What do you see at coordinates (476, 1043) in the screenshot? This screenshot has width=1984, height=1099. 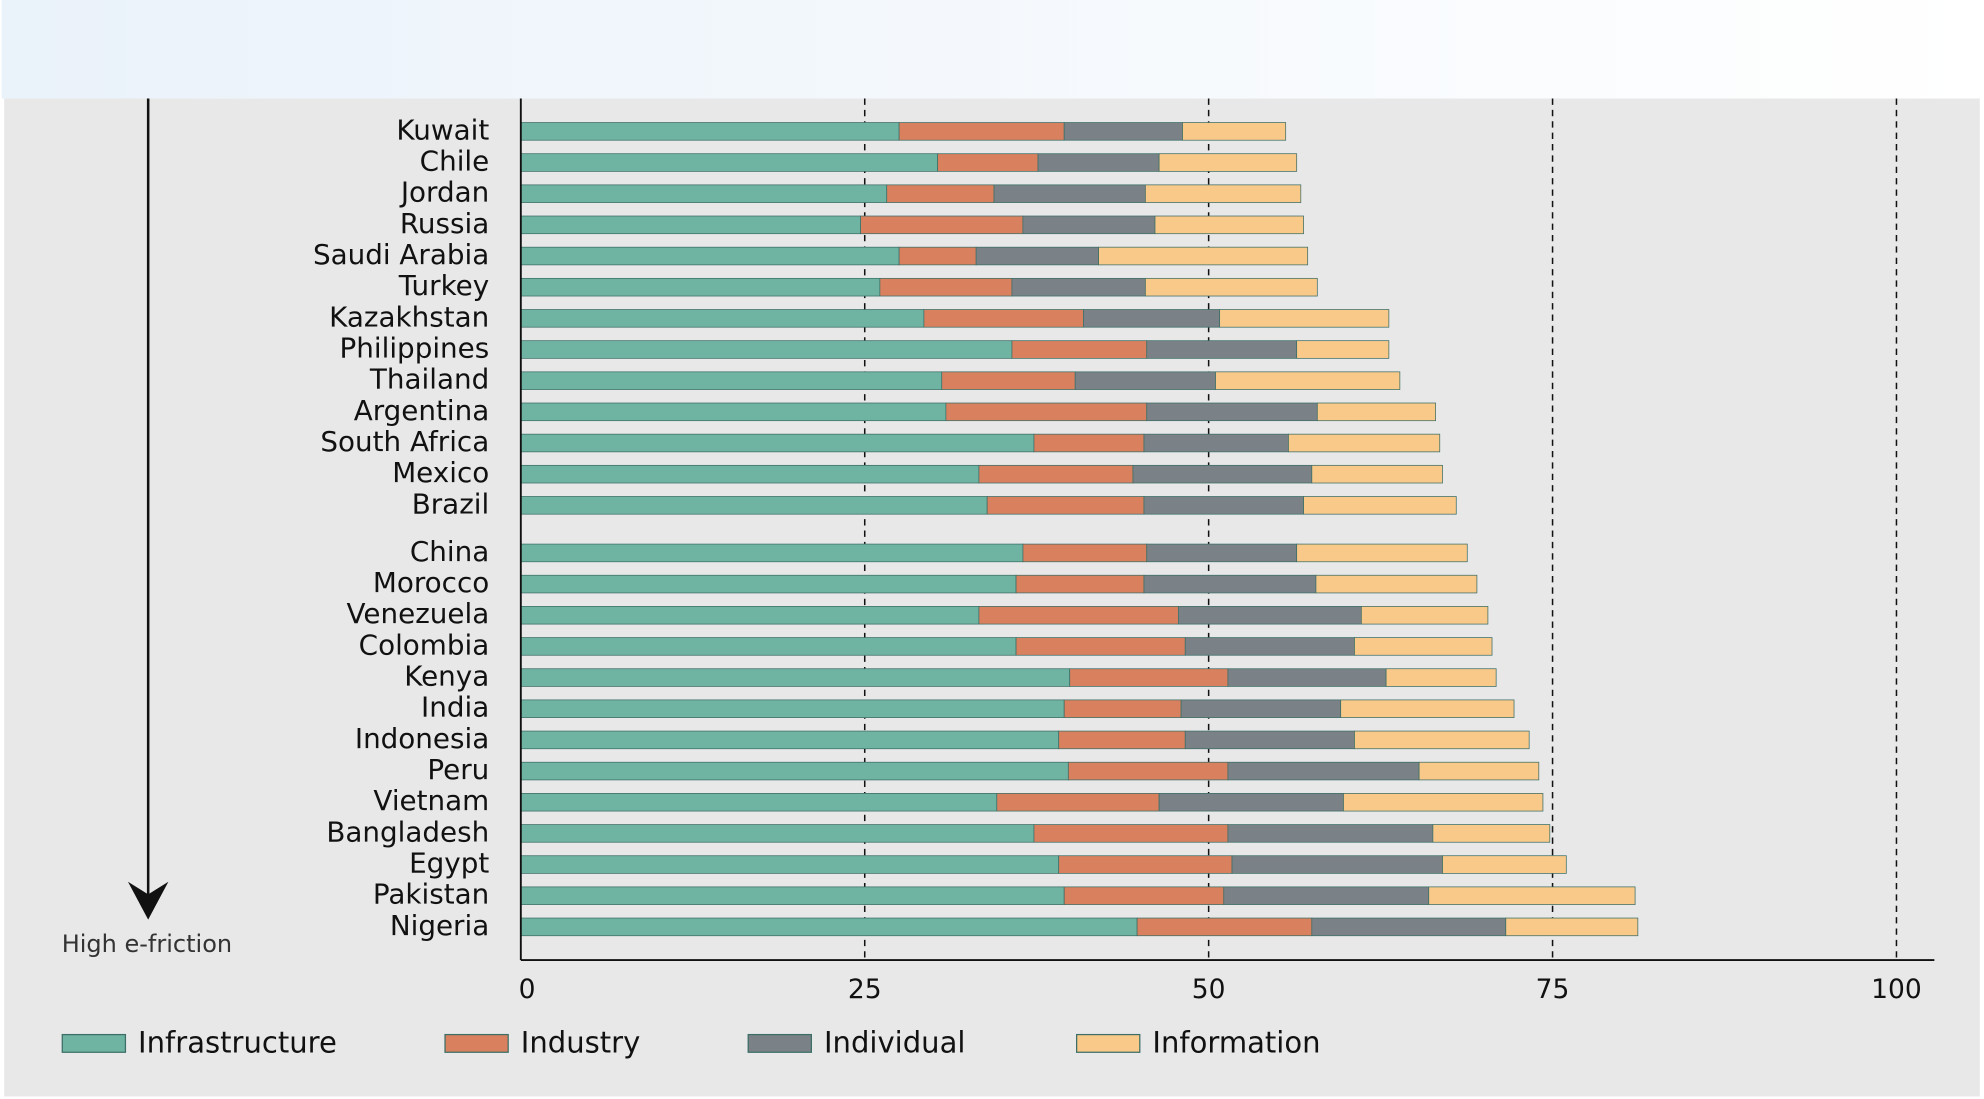 I see `legend-swatch` at bounding box center [476, 1043].